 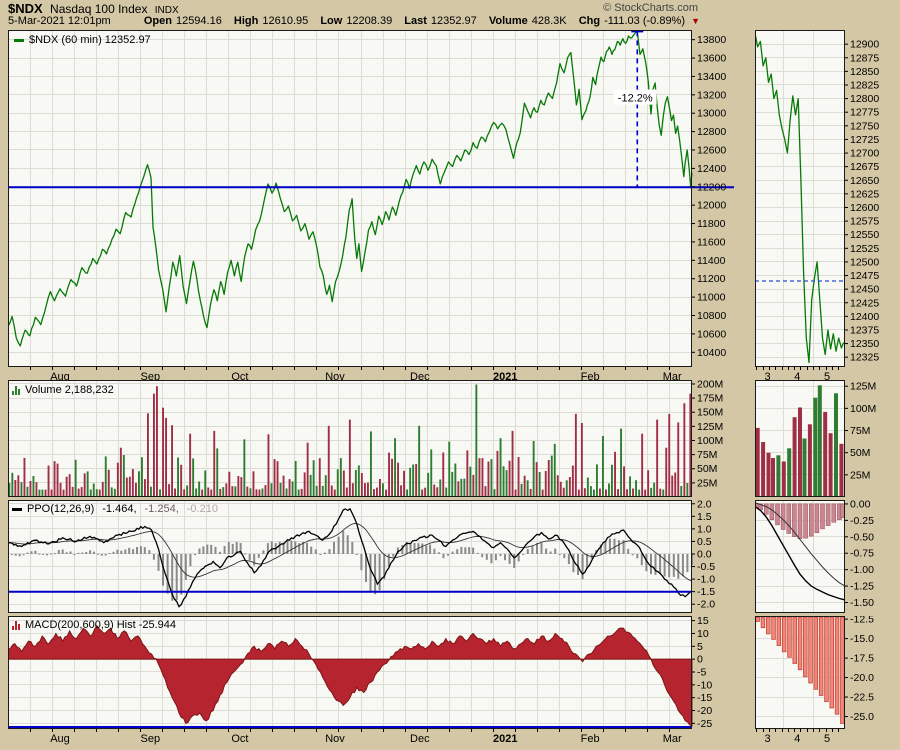 What do you see at coordinates (800, 672) in the screenshot?
I see `plot-border` at bounding box center [800, 672].